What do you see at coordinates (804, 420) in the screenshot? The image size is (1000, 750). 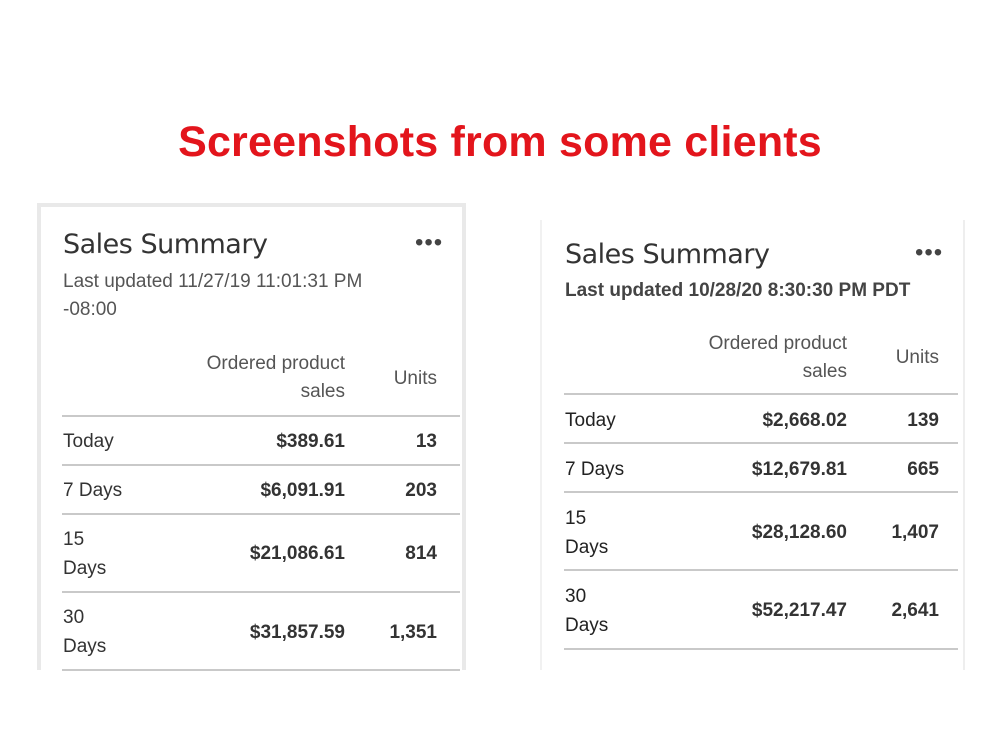 I see `row-sales-value: $2,668.02` at bounding box center [804, 420].